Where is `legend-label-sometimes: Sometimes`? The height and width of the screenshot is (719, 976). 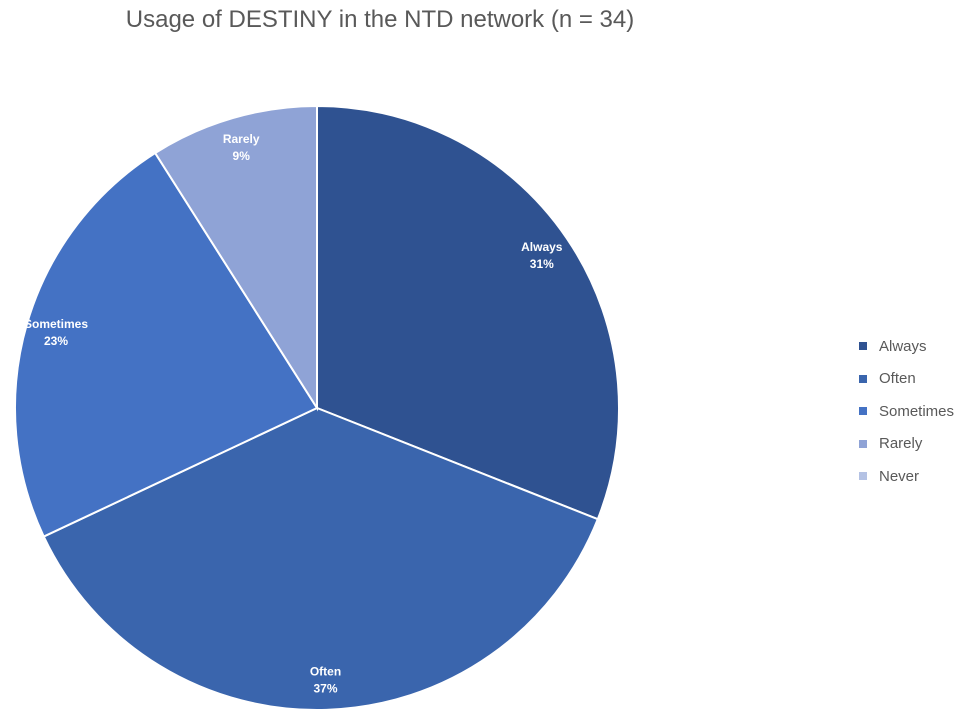
legend-label-sometimes: Sometimes is located at coordinates (917, 411).